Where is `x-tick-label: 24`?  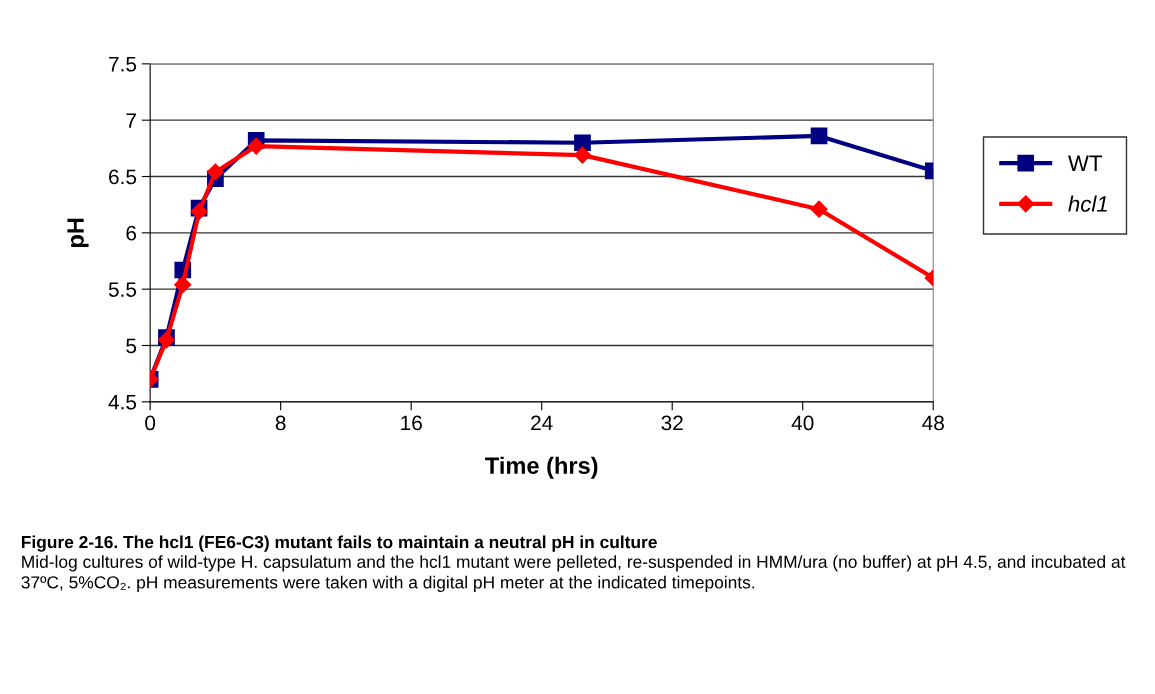
x-tick-label: 24 is located at coordinates (542, 423).